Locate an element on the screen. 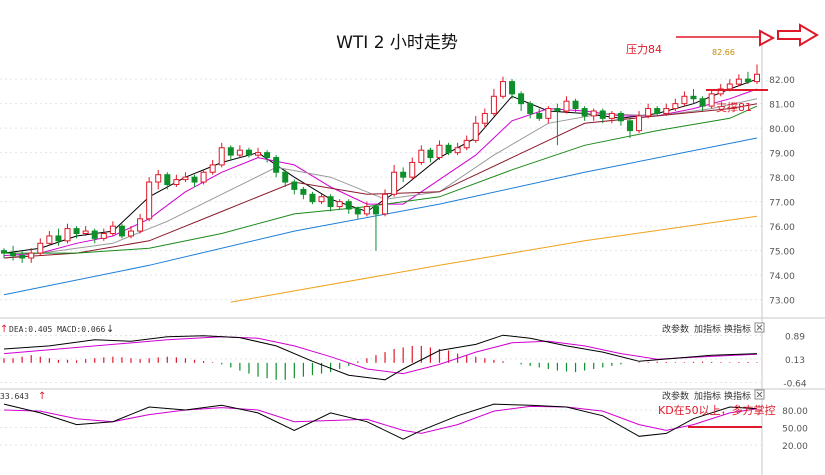  macd-y-tick: -0.64 is located at coordinates (795, 385).